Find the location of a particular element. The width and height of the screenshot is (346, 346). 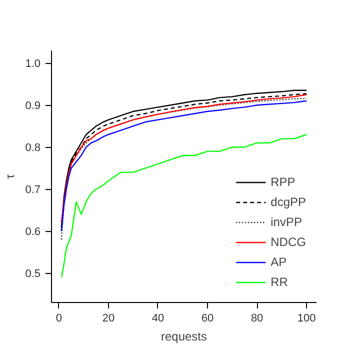

x-tick-label: 100 is located at coordinates (306, 318).